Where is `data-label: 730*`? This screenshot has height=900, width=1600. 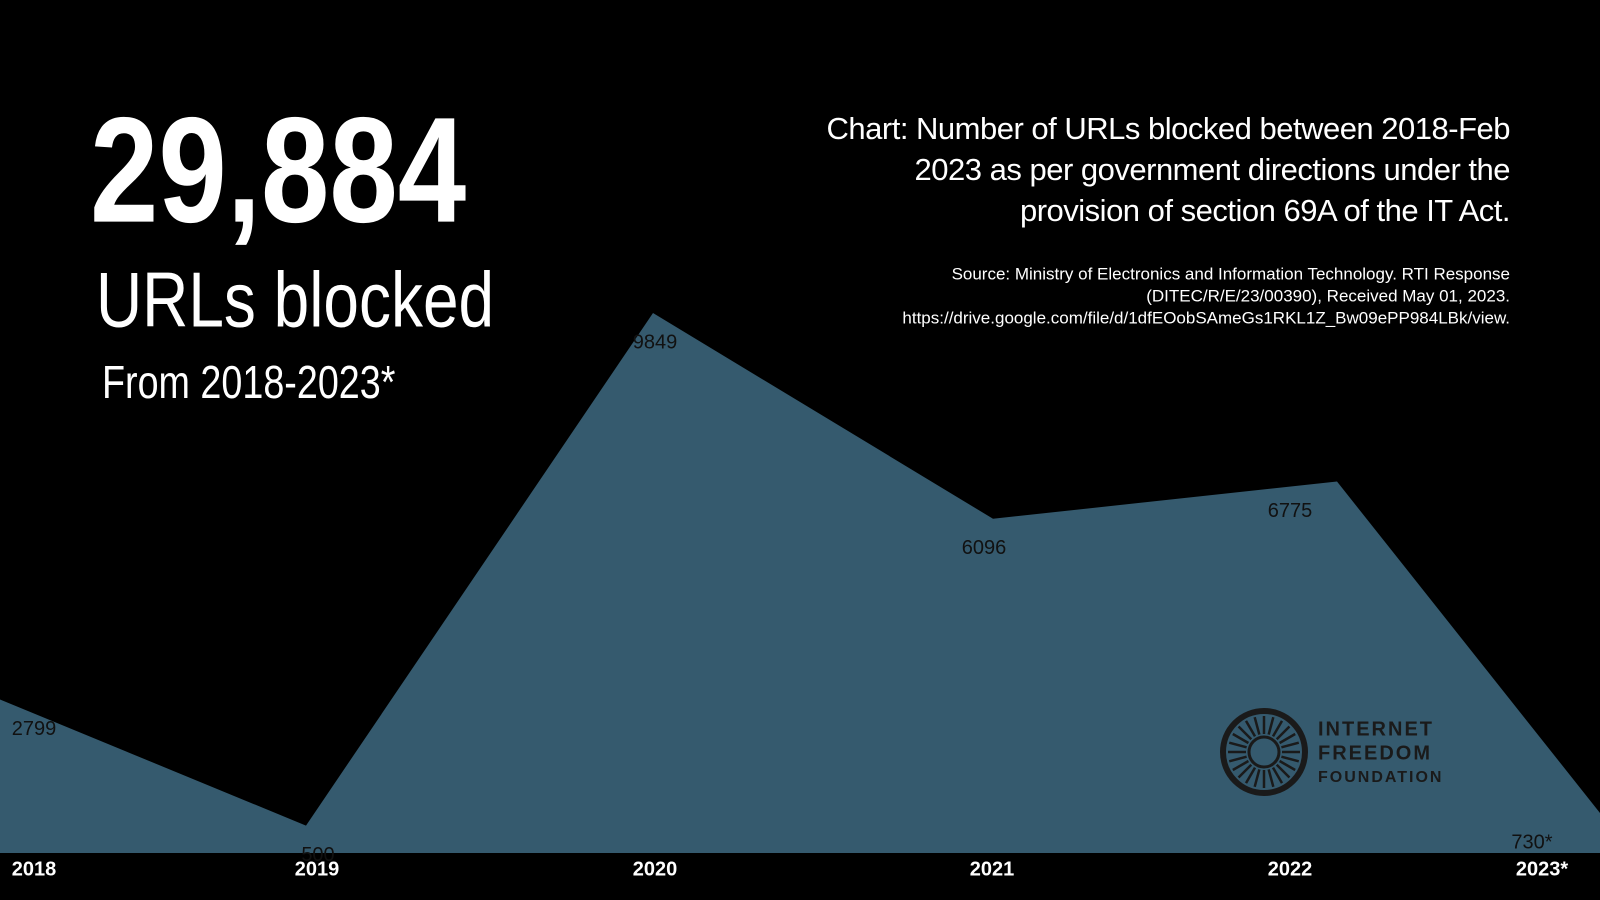
data-label: 730* is located at coordinates (1531, 842).